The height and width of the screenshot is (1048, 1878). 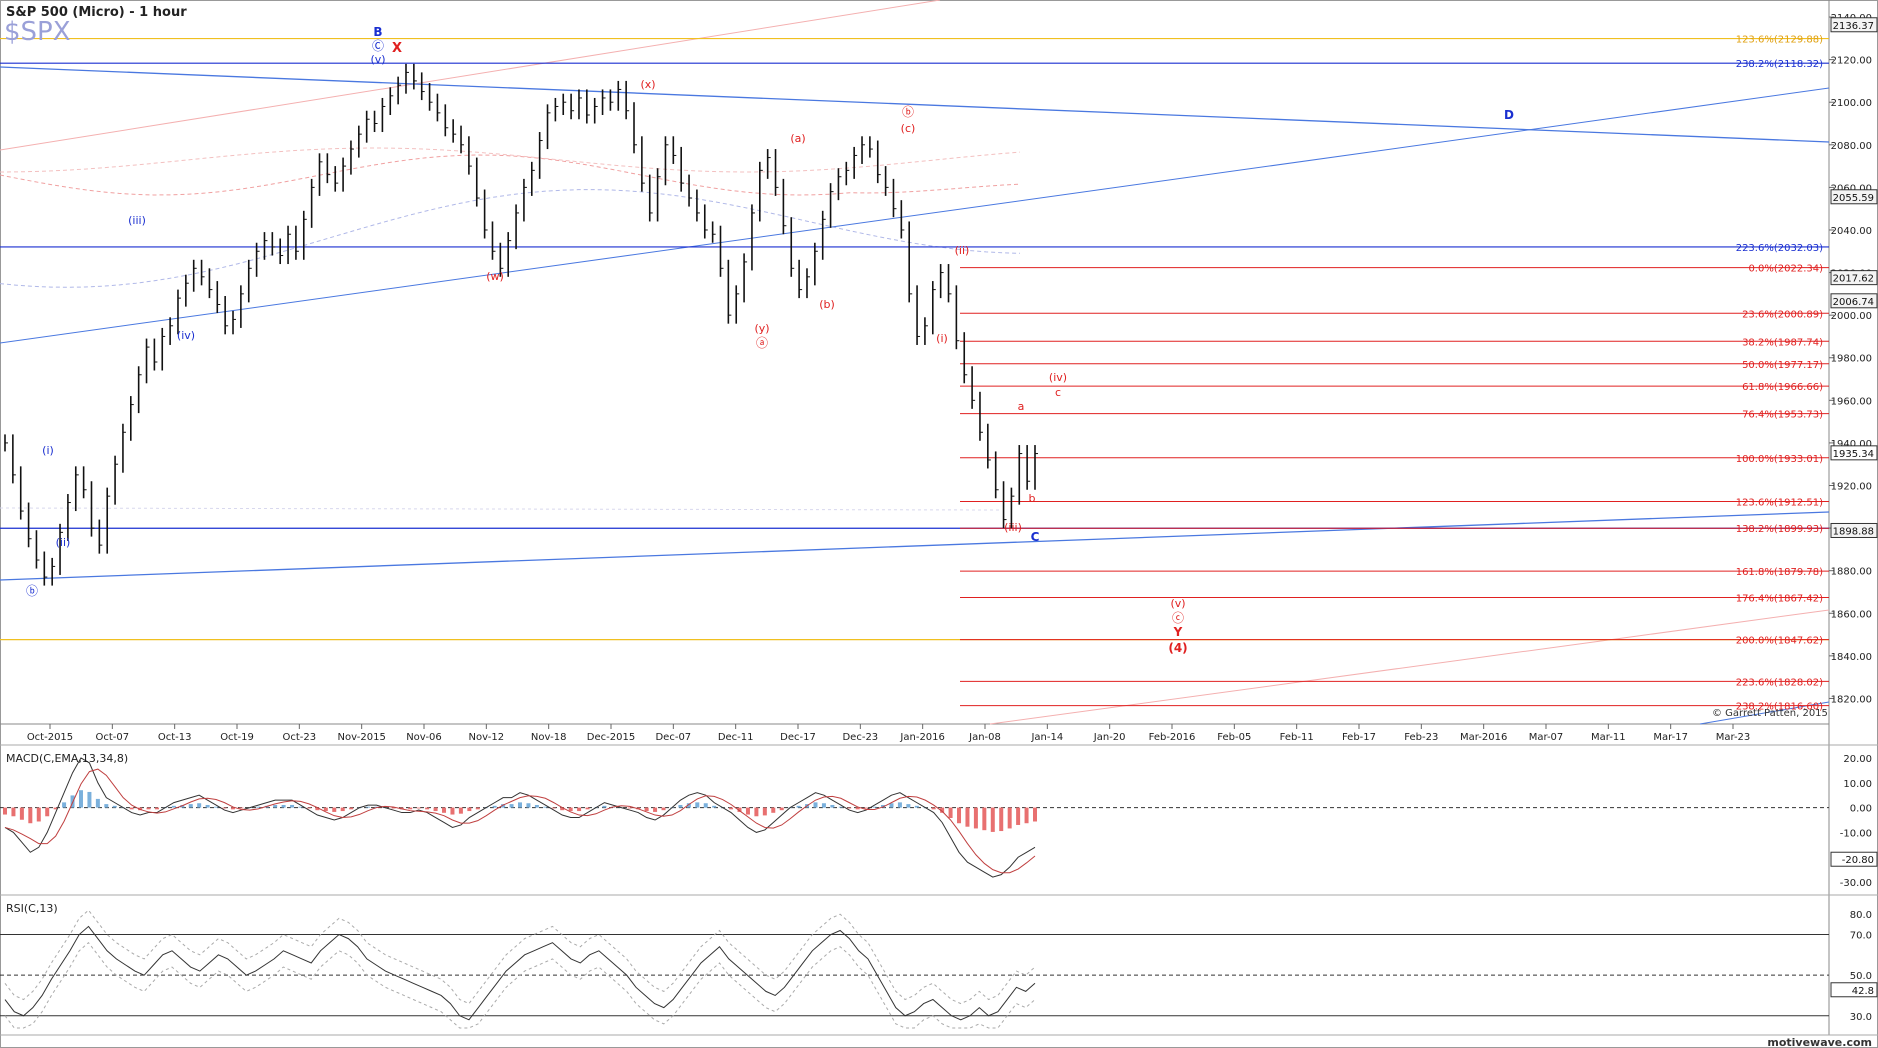 What do you see at coordinates (1177, 648) in the screenshot?
I see `wave-label: (4)` at bounding box center [1177, 648].